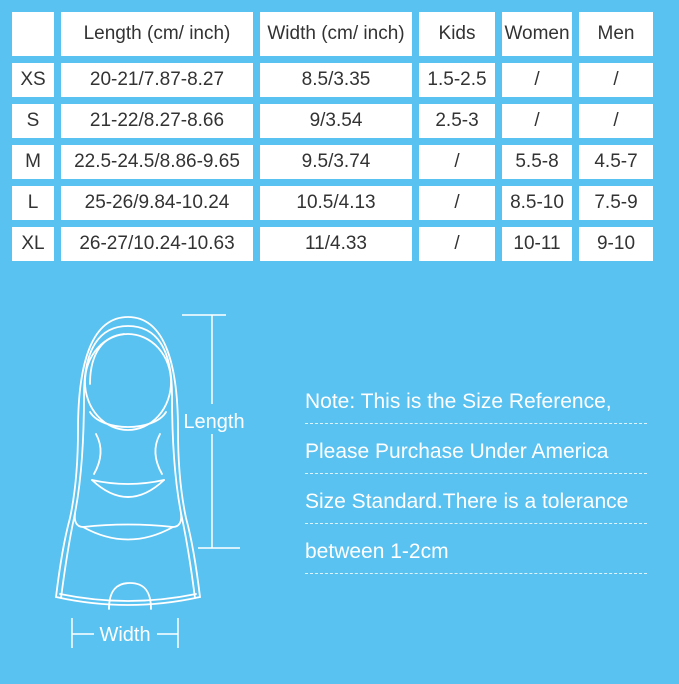 The width and height of the screenshot is (679, 684). Describe the element at coordinates (476, 457) in the screenshot. I see `note-line: Please Purchase Under America` at that location.